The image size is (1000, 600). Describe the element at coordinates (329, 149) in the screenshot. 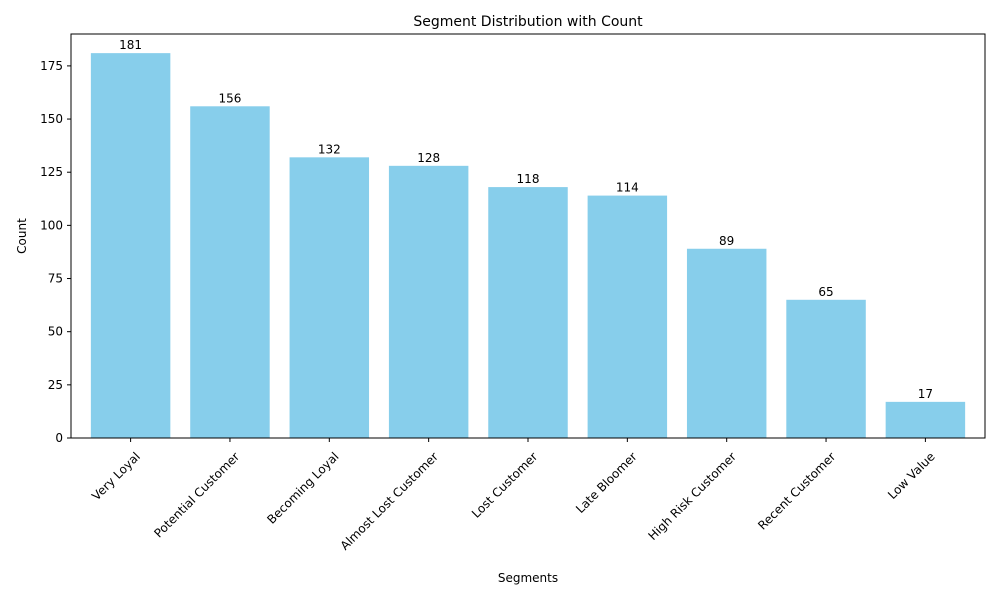

I see `bar-value-label: 132` at that location.